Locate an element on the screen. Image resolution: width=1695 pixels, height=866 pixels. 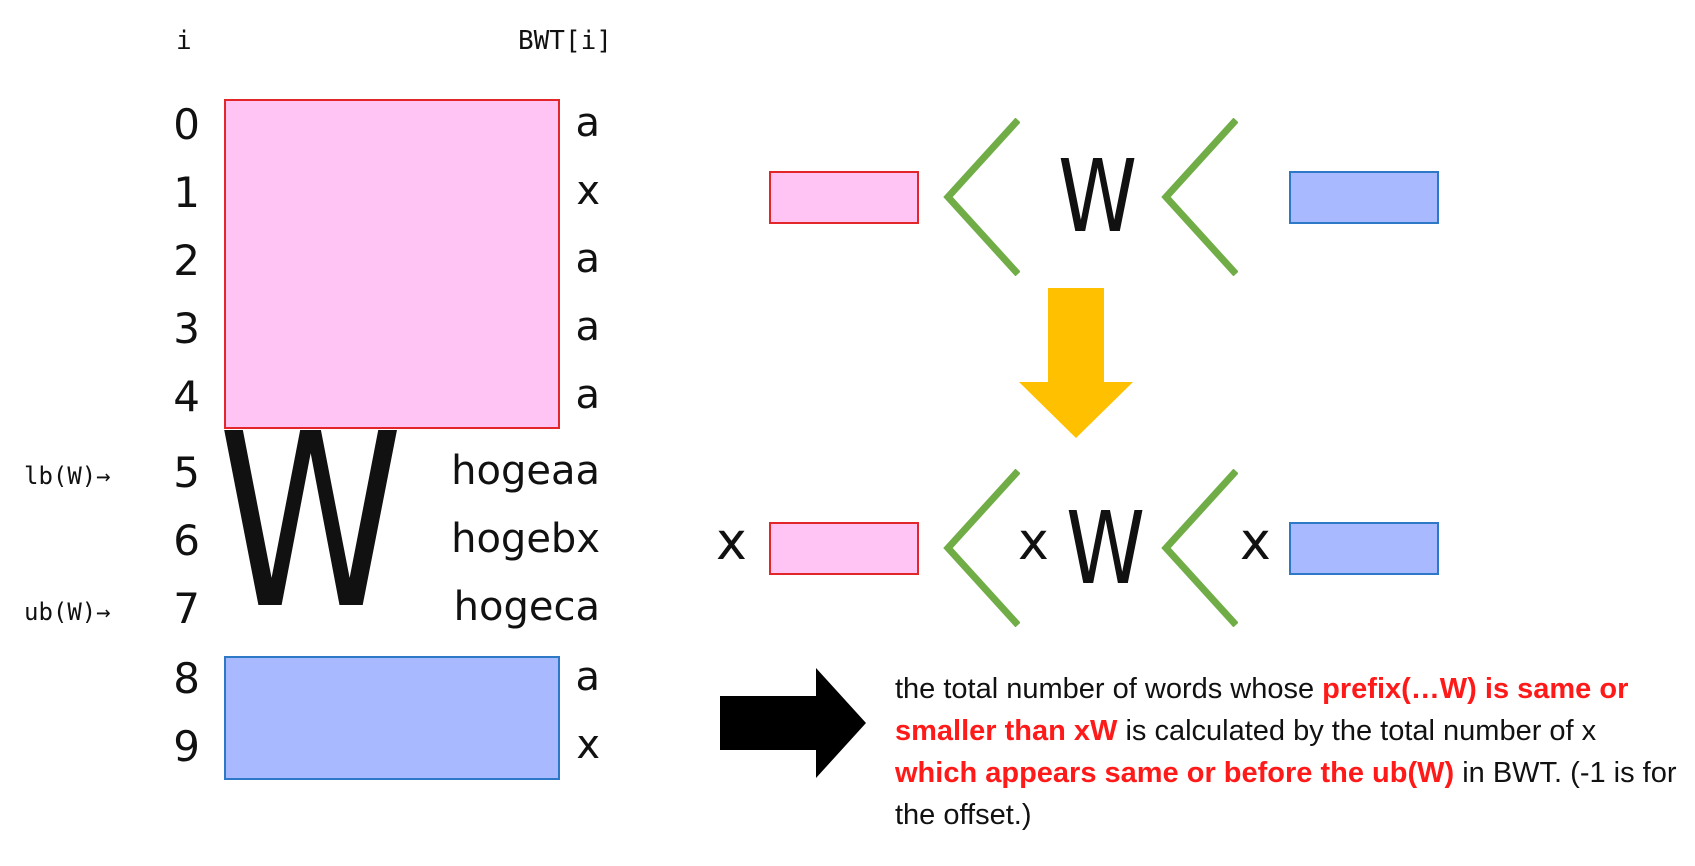
blue-range-box is located at coordinates (392, 718).